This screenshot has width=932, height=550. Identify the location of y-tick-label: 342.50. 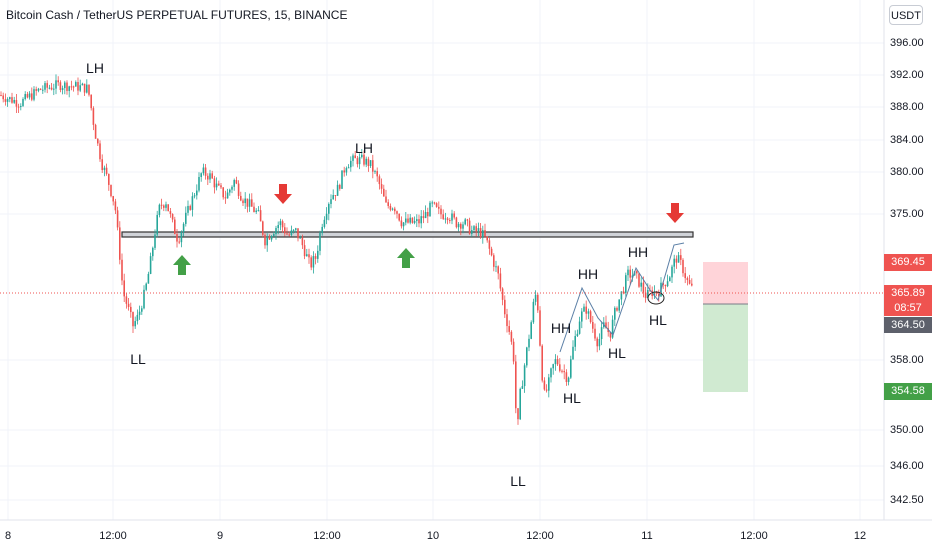
(907, 500).